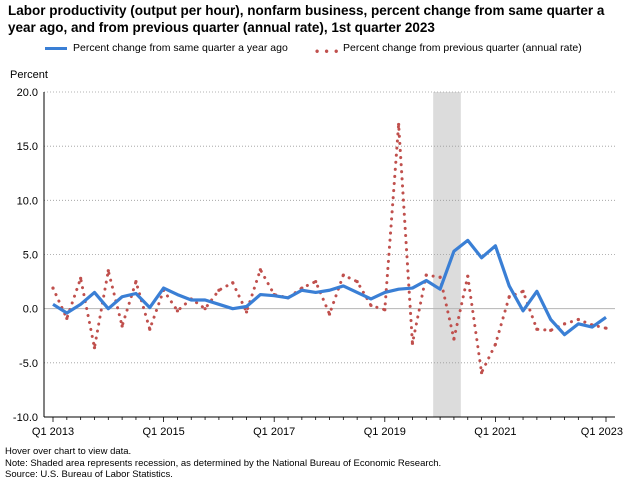  What do you see at coordinates (602, 432) in the screenshot?
I see `x-tick-label: Q1 2023` at bounding box center [602, 432].